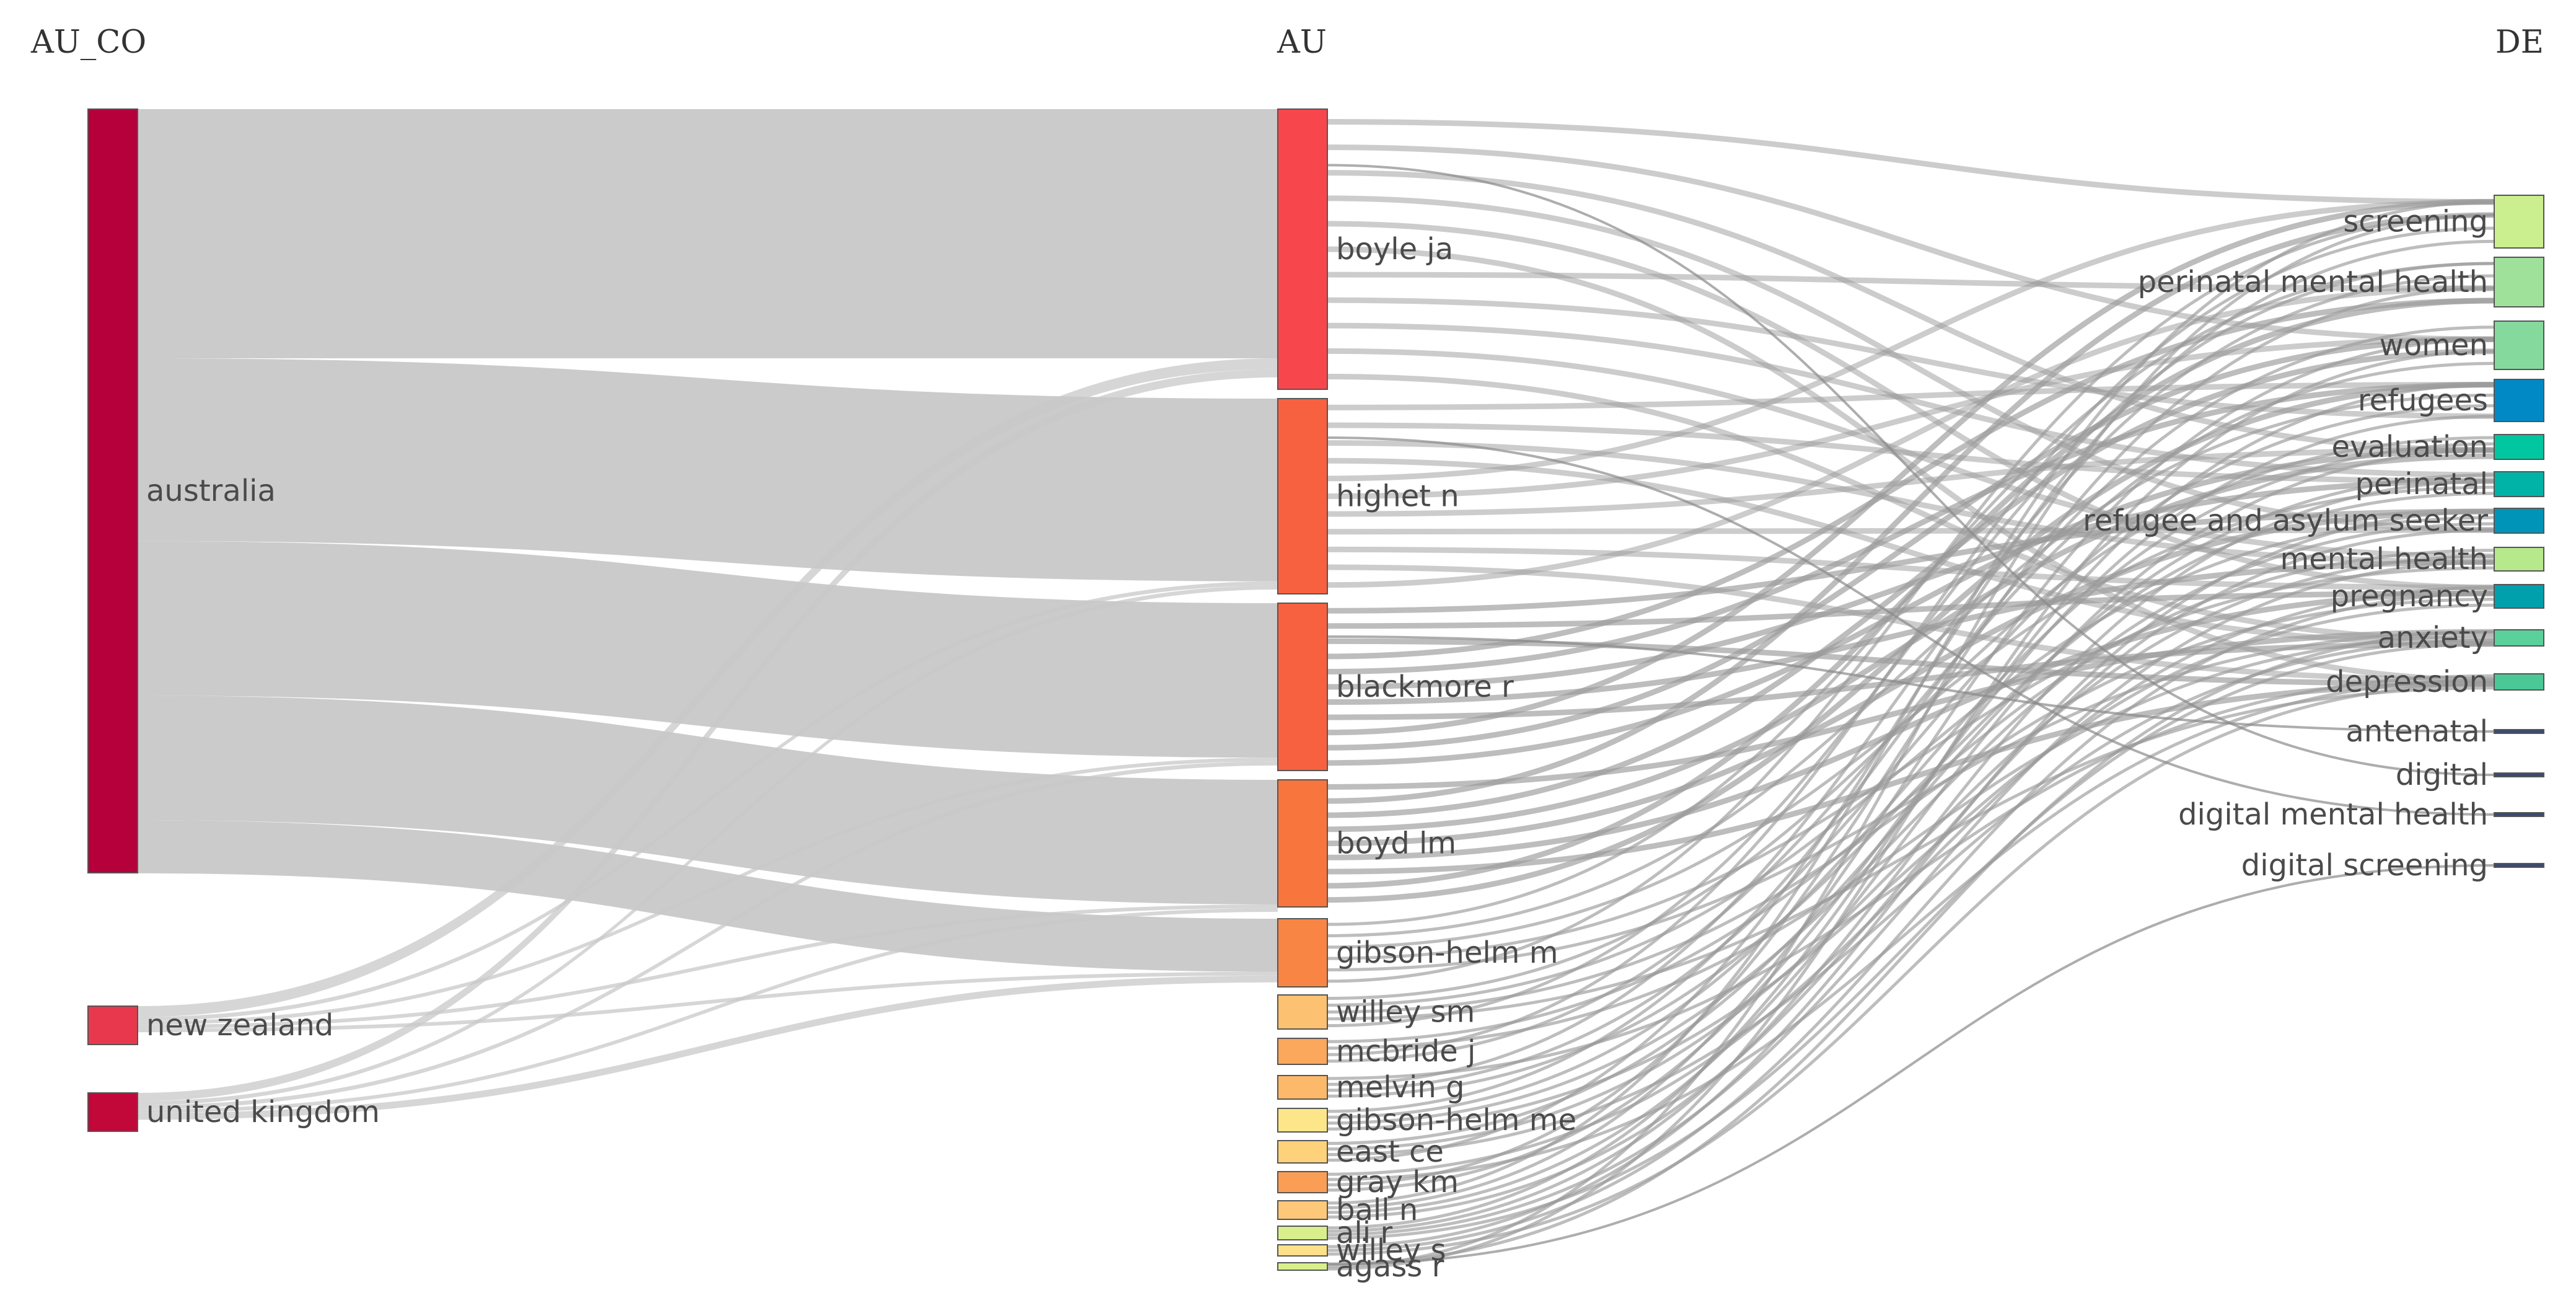 The width and height of the screenshot is (2576, 1308). Describe the element at coordinates (1364, 1233) in the screenshot. I see `label-ali-r: ali r` at that location.